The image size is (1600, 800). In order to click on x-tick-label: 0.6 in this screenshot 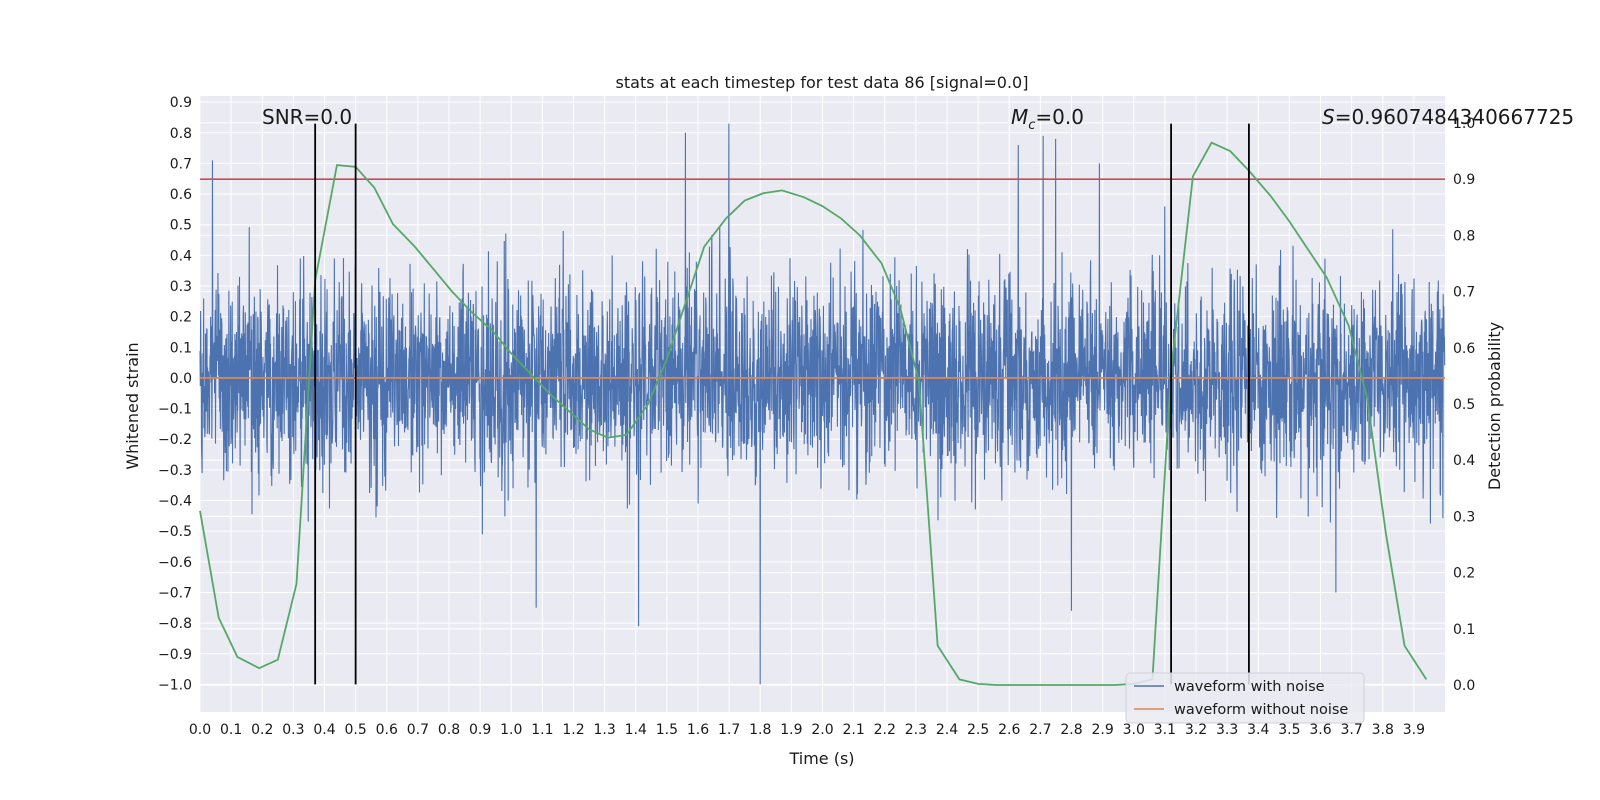, I will do `click(387, 730)`.